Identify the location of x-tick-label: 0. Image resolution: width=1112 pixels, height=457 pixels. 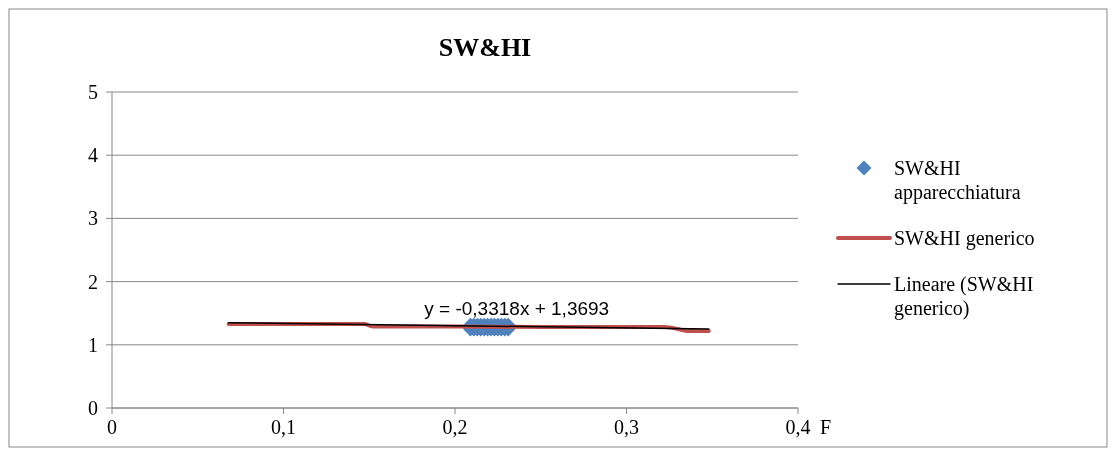
(112, 427).